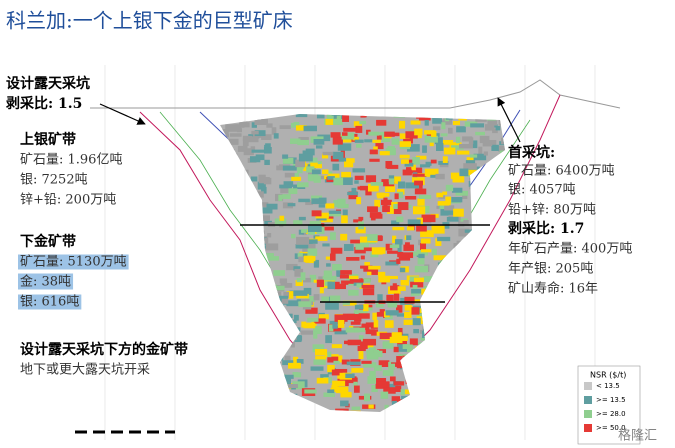 The width and height of the screenshot is (675, 448). I want to click on starter-line: 银: 4057吨, so click(542, 190).